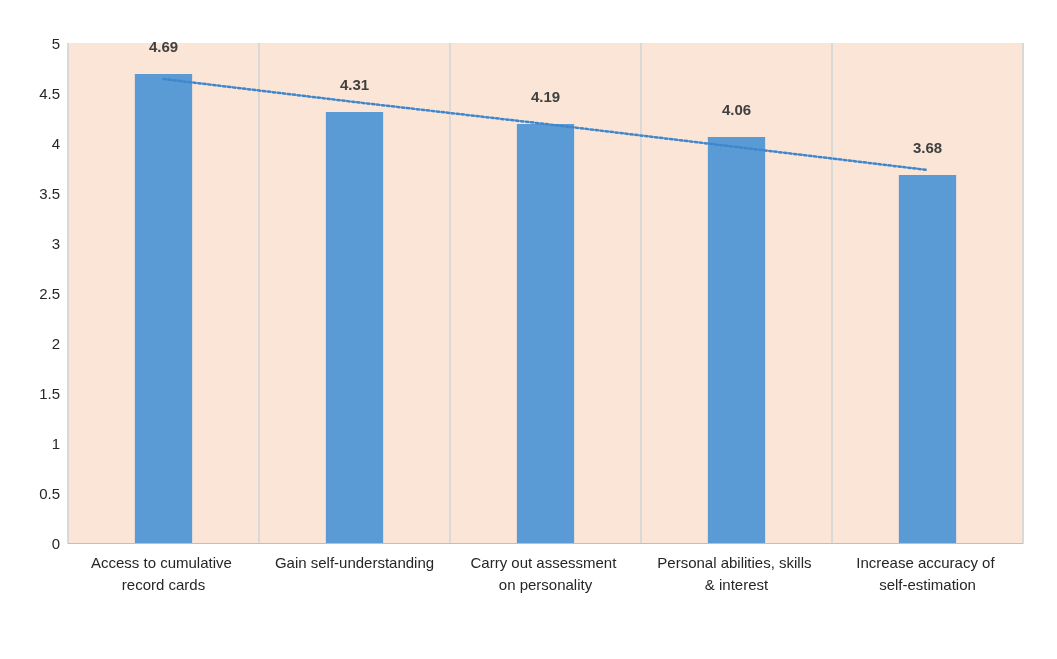  Describe the element at coordinates (55, 343) in the screenshot. I see `y-tick-label: 2` at that location.